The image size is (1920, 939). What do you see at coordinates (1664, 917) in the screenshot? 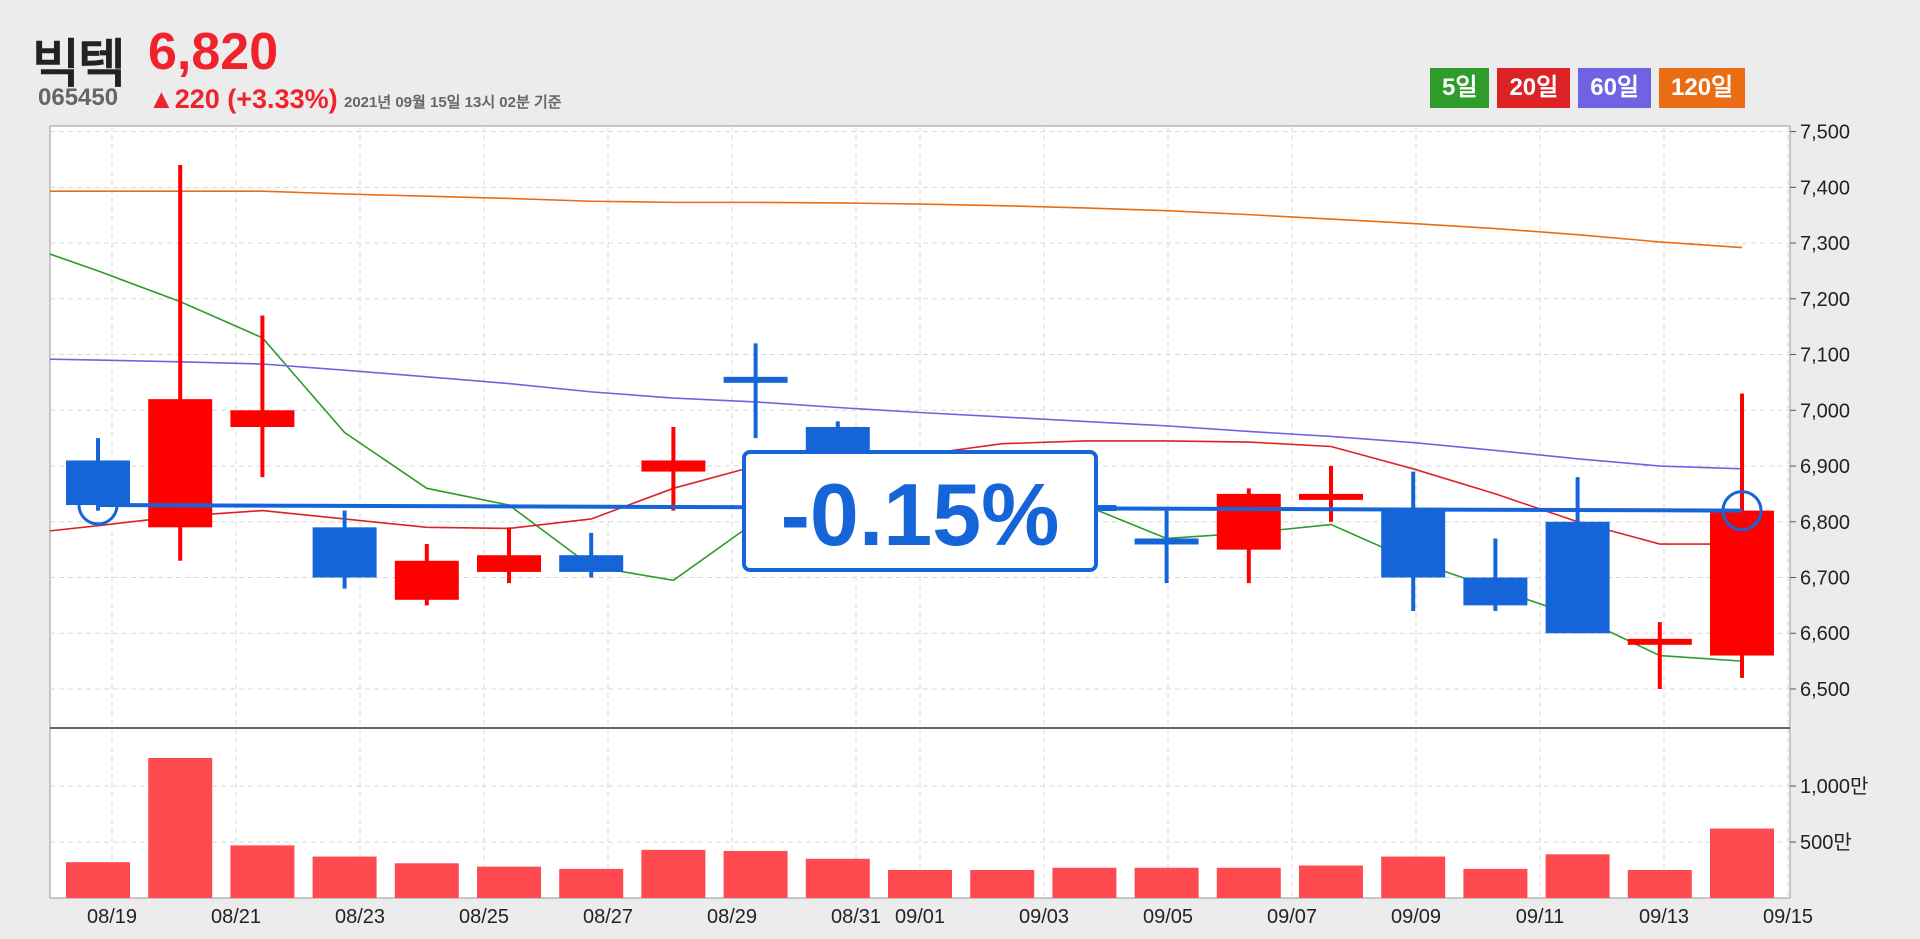
I see `xtick-label: 09/13` at bounding box center [1664, 917].